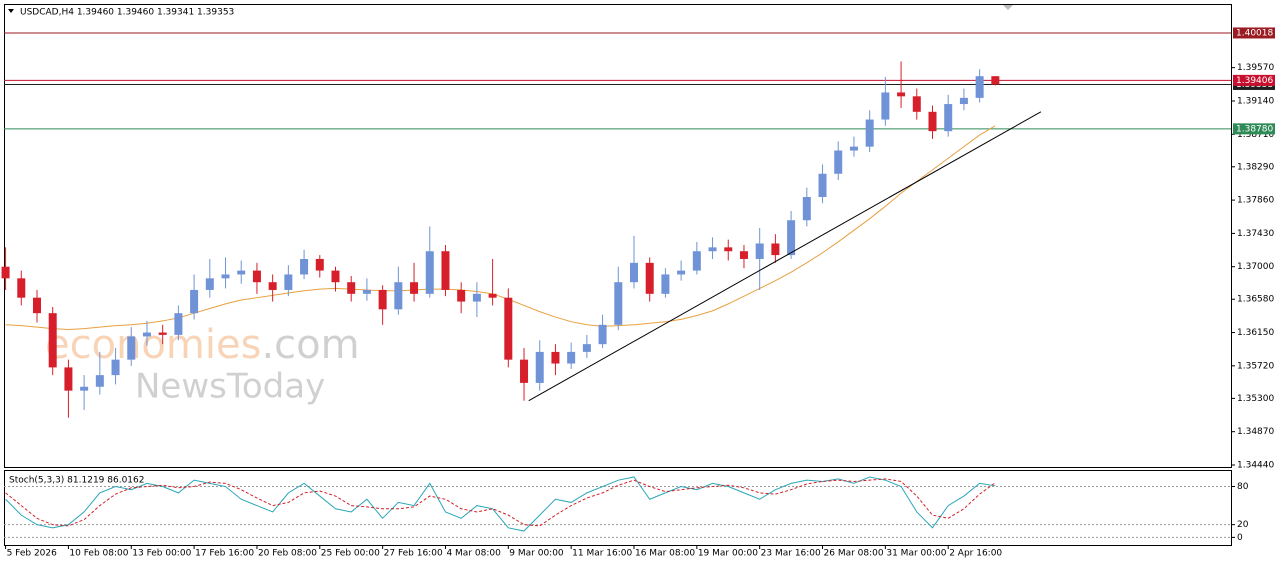  Describe the element at coordinates (1243, 487) in the screenshot. I see `y-tick-label: 80` at that location.